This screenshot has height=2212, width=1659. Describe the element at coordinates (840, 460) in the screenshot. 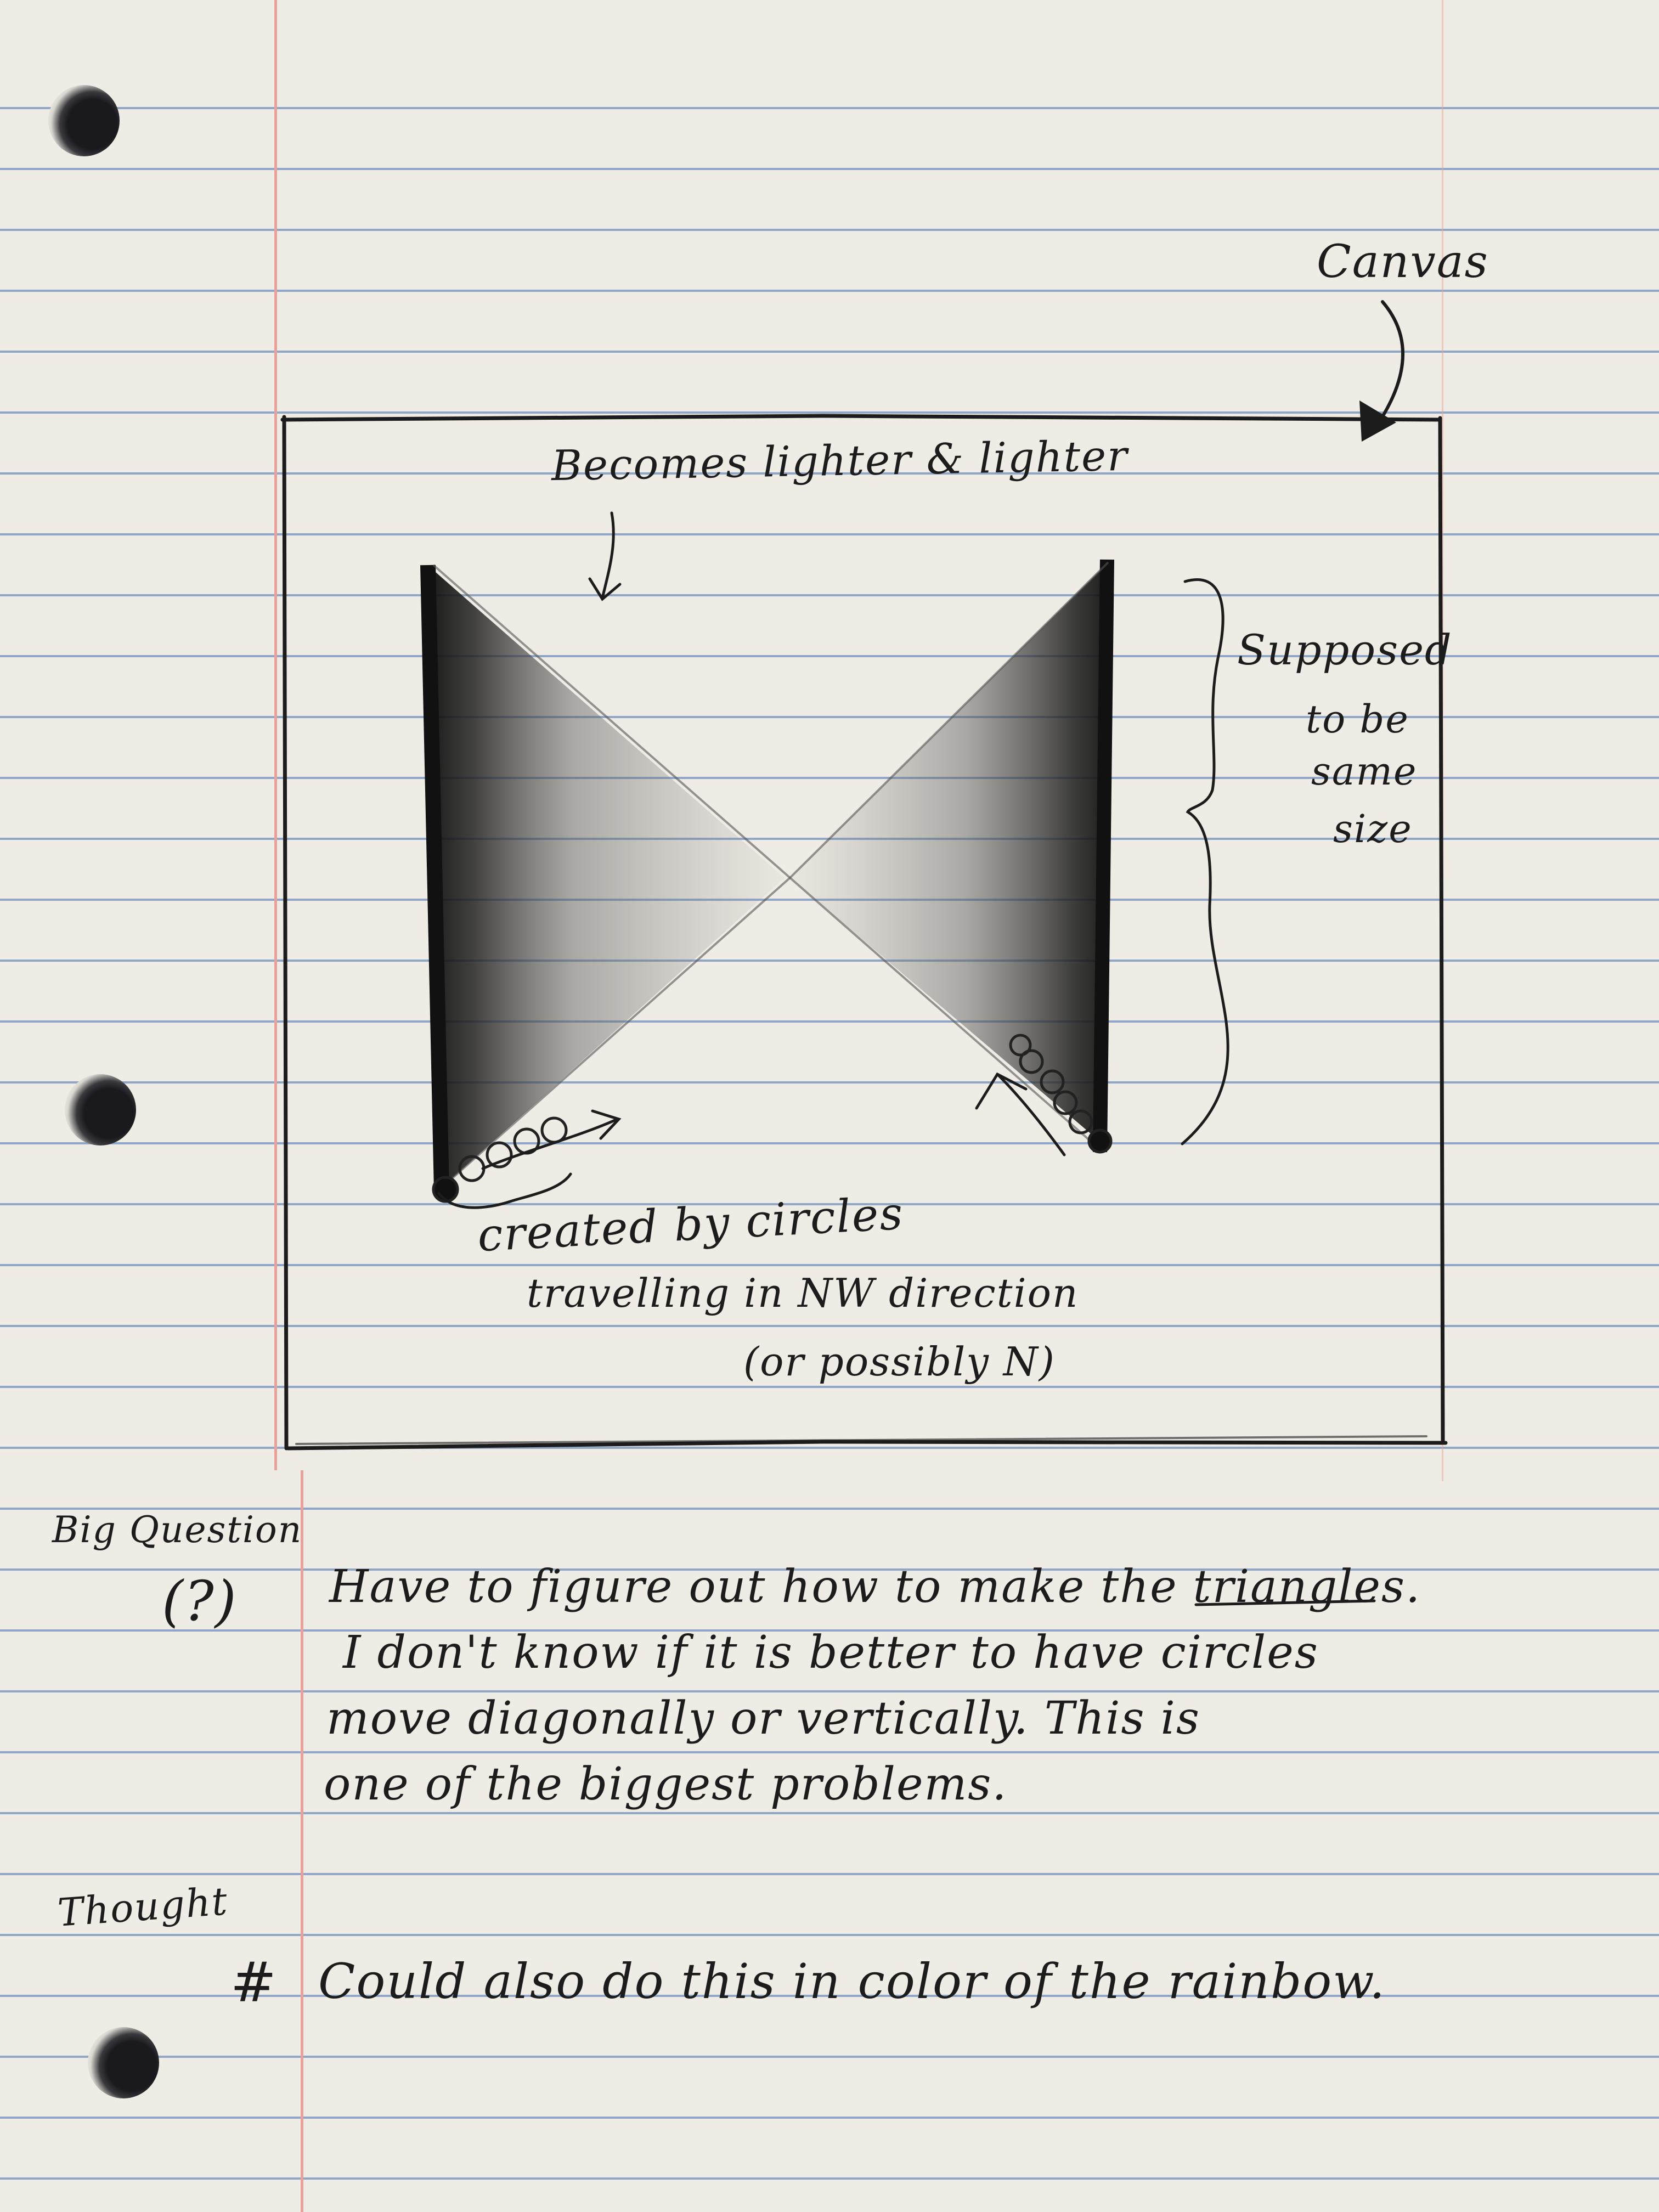

I see `lighter-label: Becomes lighter & lighter` at that location.